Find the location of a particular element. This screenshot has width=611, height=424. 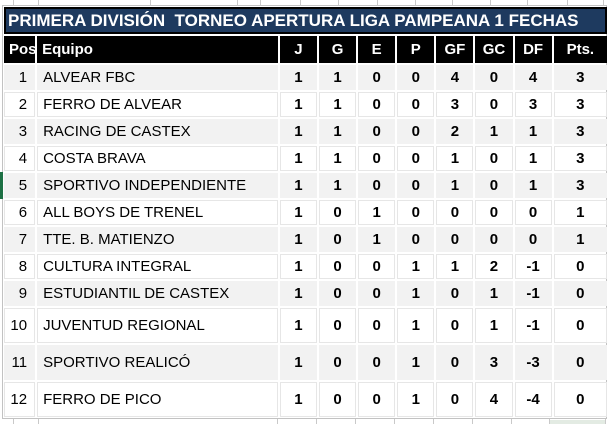

cell-gc: 4 is located at coordinates (494, 399).